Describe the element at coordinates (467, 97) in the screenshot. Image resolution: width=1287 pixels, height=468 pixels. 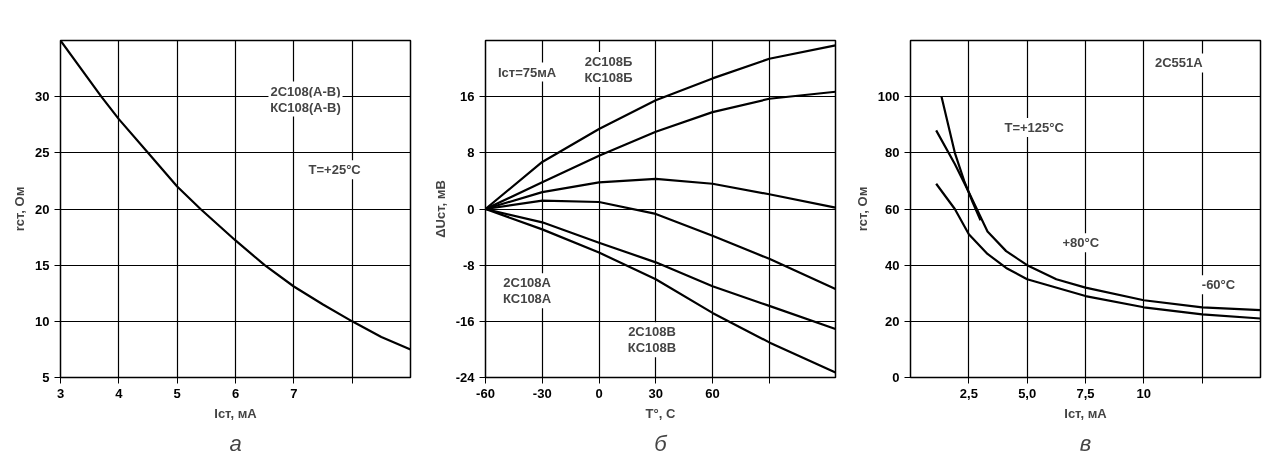
I see `y-tick-label: 16` at that location.